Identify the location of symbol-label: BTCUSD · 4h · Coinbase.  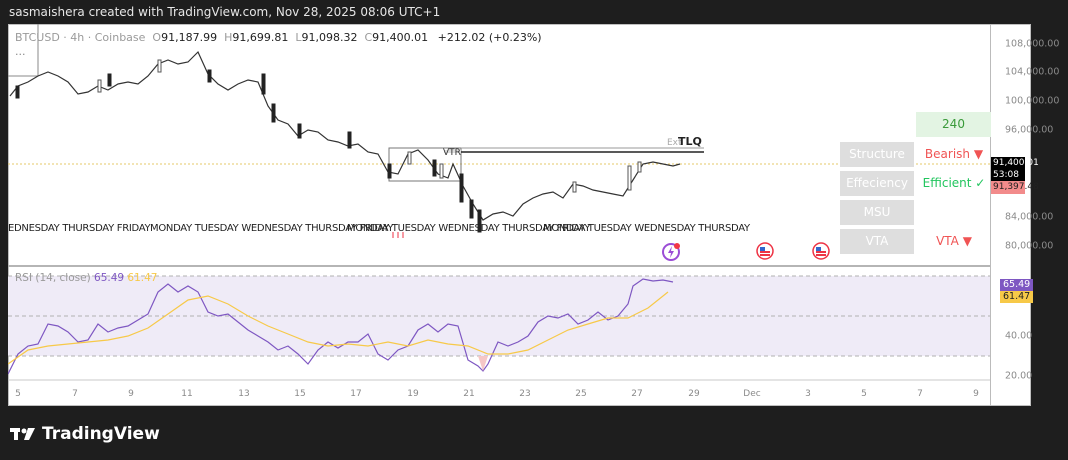
(80, 37).